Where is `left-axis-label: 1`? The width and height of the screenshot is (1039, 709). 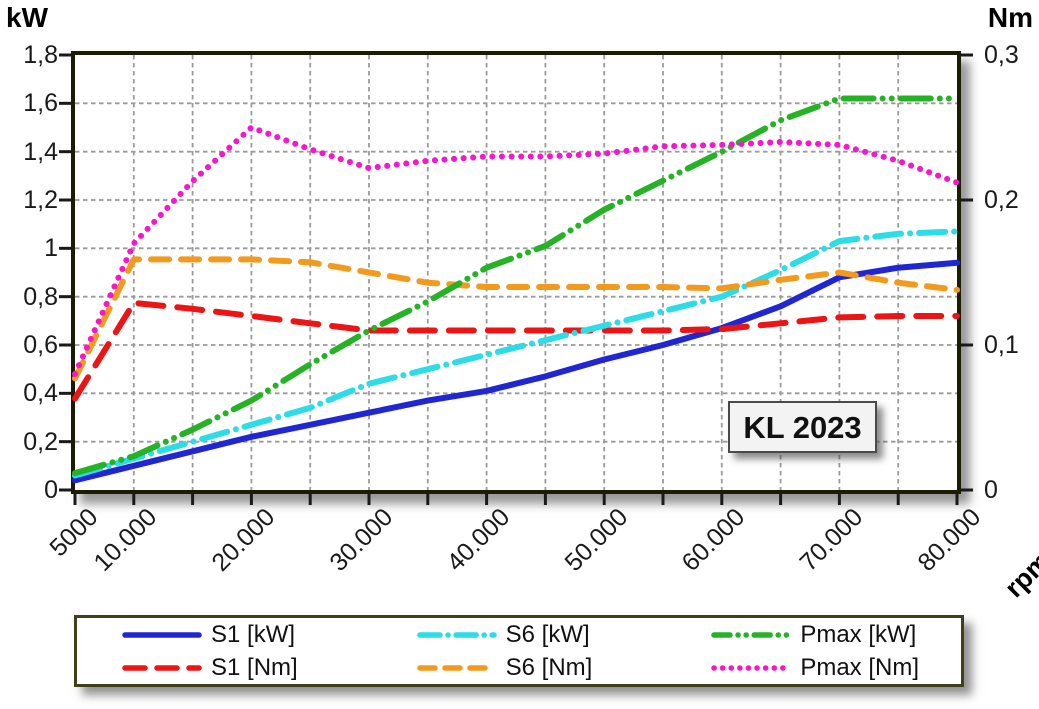 left-axis-label: 1 is located at coordinates (51, 248).